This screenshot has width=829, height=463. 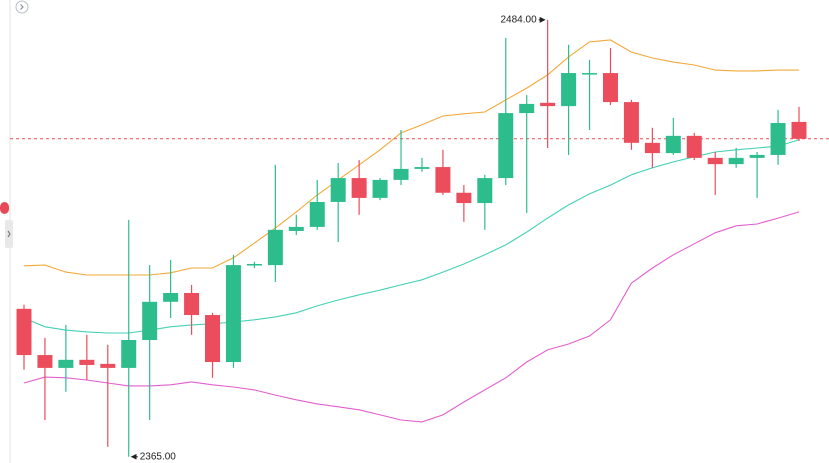 What do you see at coordinates (4, 208) in the screenshot?
I see `side-badge` at bounding box center [4, 208].